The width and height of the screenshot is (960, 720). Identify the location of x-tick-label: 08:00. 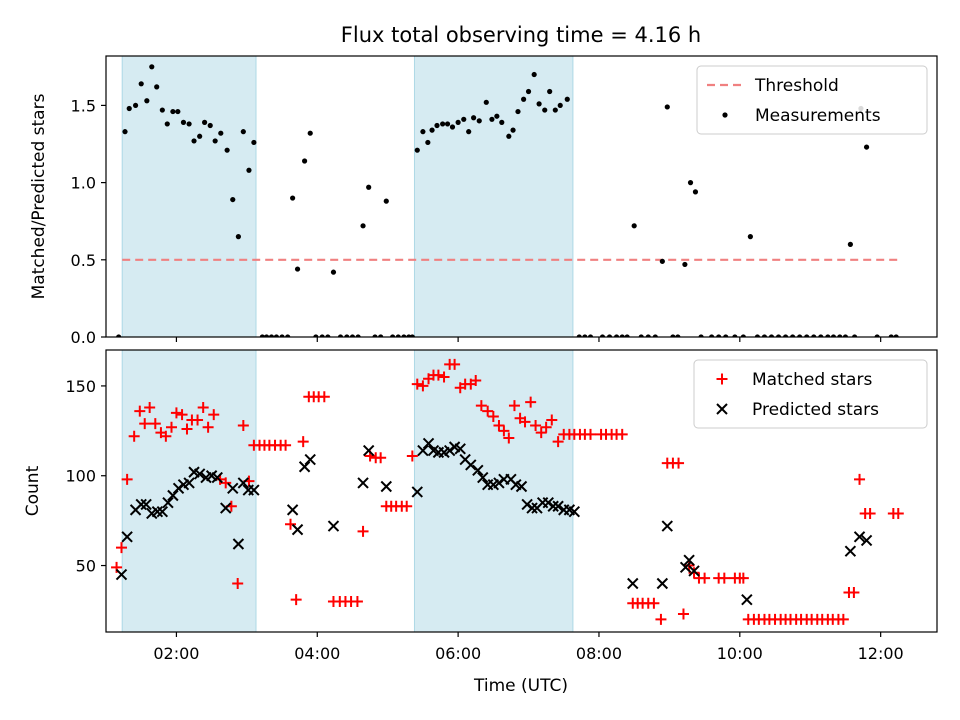
(599, 653).